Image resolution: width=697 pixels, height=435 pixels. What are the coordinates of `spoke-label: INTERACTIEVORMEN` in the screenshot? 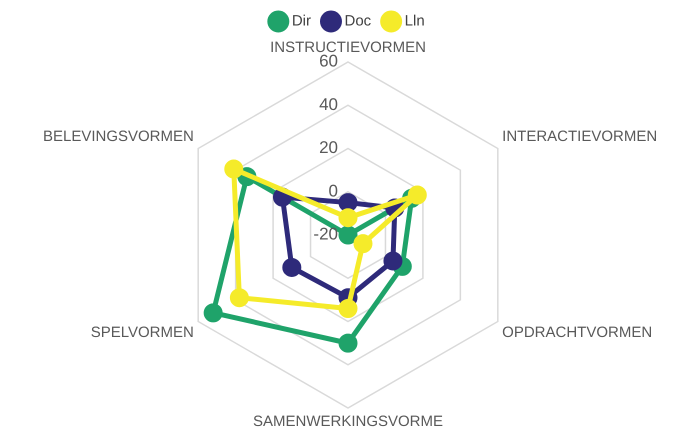 It's located at (580, 137).